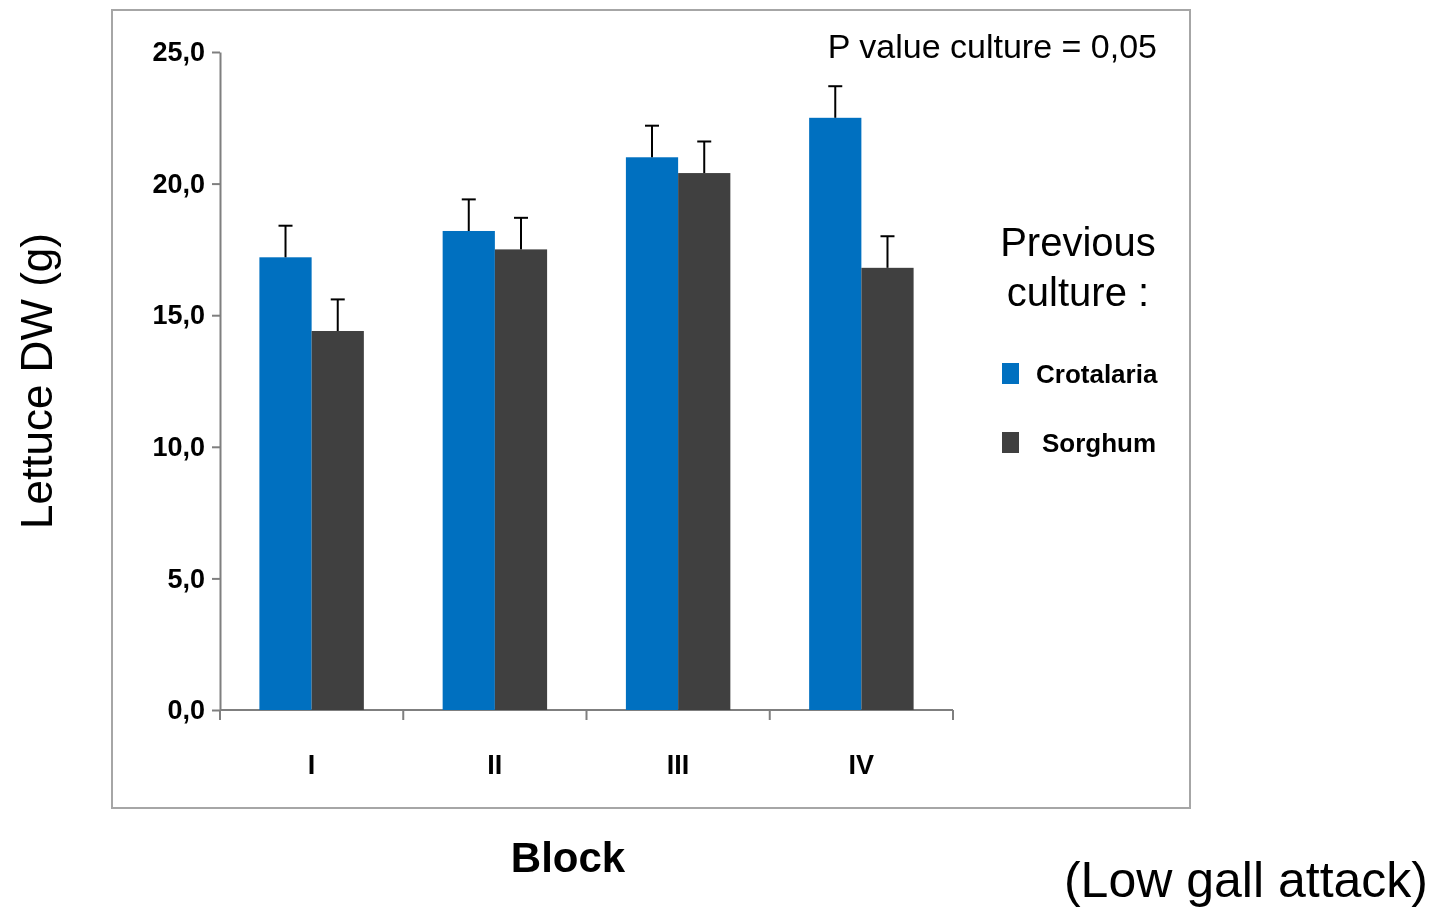 The width and height of the screenshot is (1433, 908). I want to click on text: (Low gall attack), so click(1245, 880).